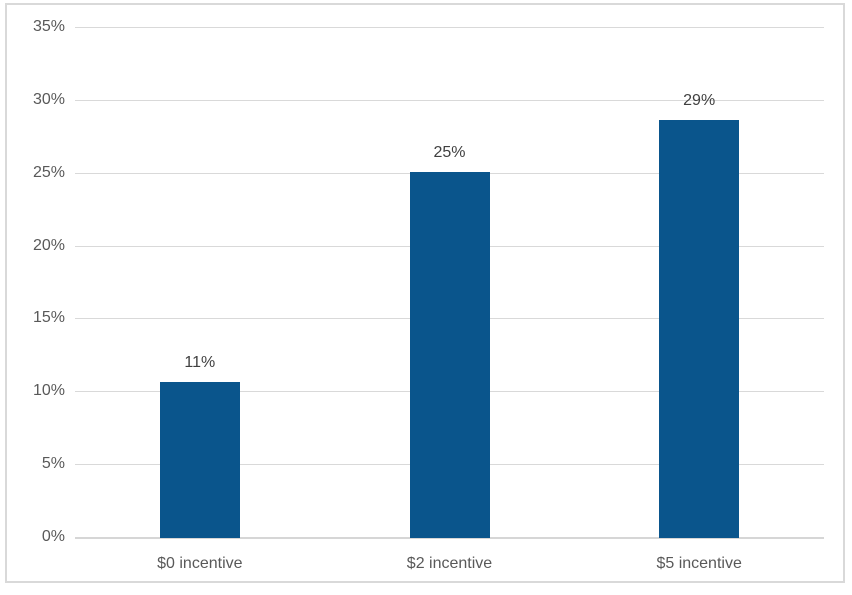  What do you see at coordinates (449, 563) in the screenshot?
I see `x-tick-label: $2 incentive` at bounding box center [449, 563].